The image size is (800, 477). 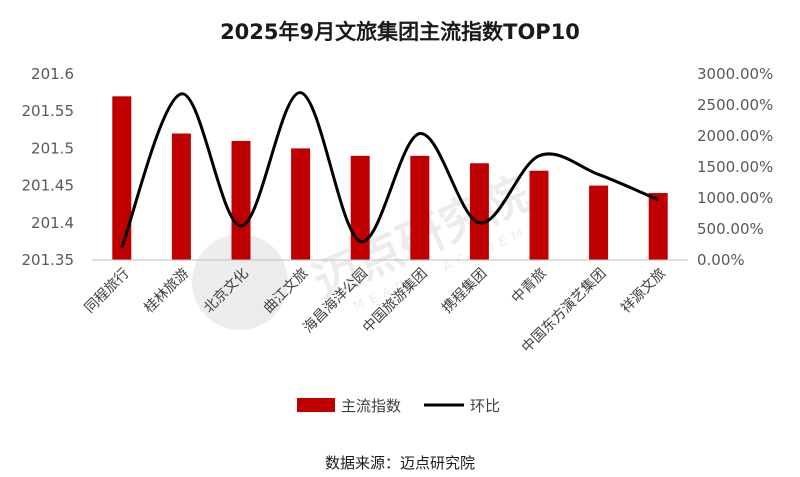 I want to click on legend-bar-label: 主流指数, so click(x=371, y=406).